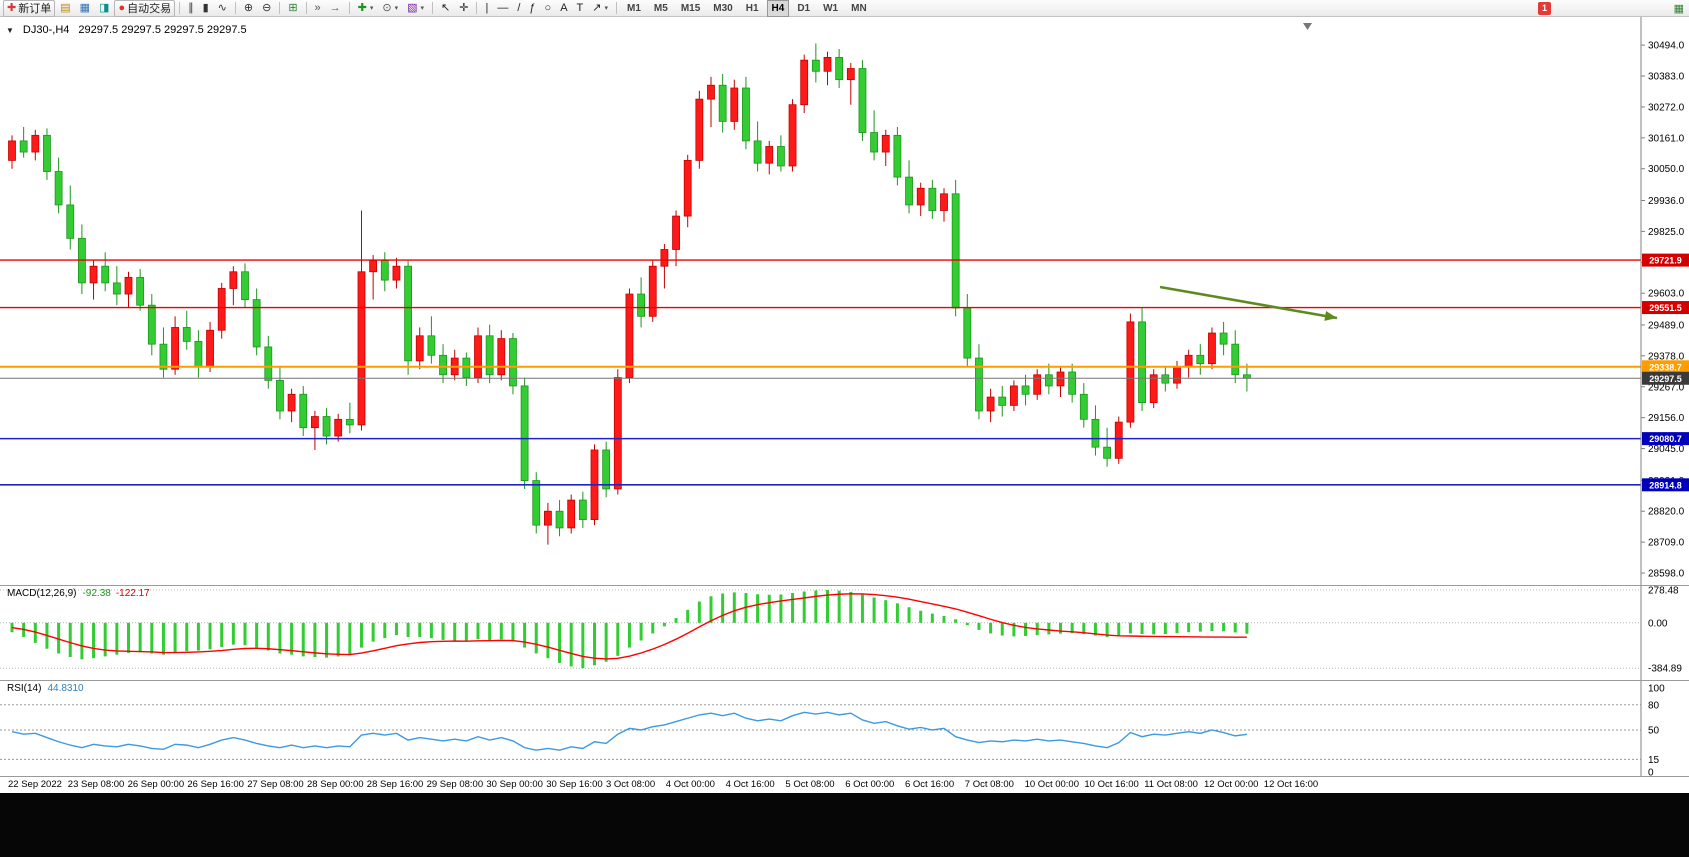 The width and height of the screenshot is (1689, 857). I want to click on rsi-line, so click(629, 731).